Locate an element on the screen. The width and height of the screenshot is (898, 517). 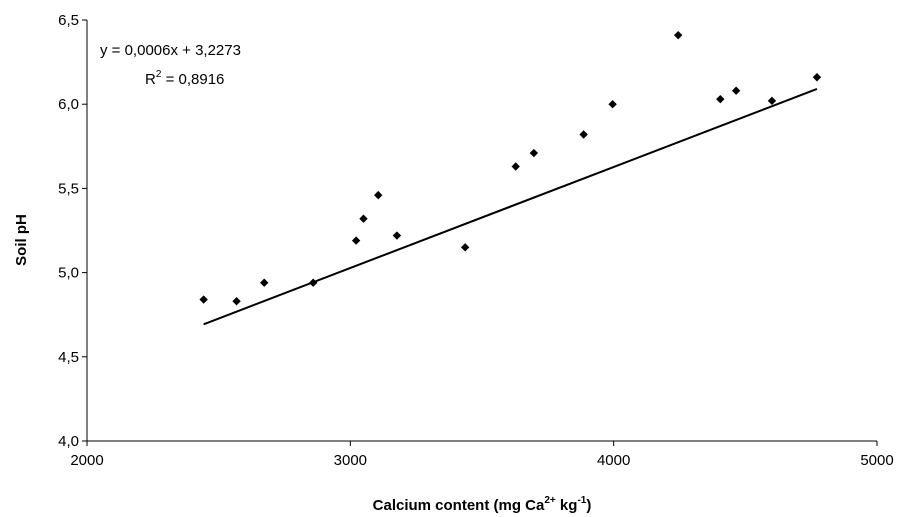
r-squared-sup: 2 is located at coordinates (159, 74).